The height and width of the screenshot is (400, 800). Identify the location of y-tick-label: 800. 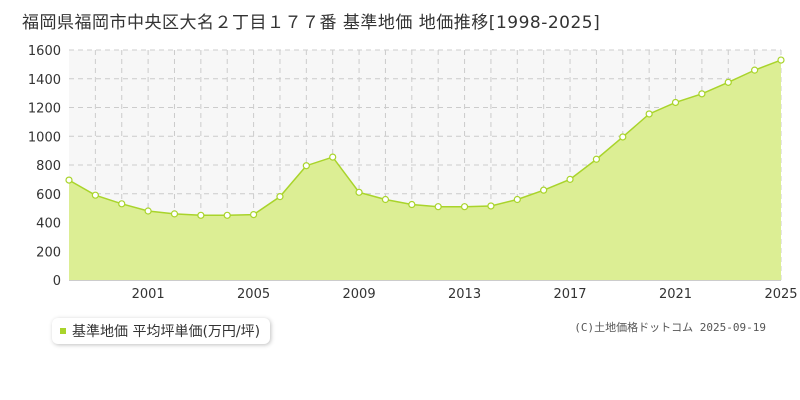
(48, 166).